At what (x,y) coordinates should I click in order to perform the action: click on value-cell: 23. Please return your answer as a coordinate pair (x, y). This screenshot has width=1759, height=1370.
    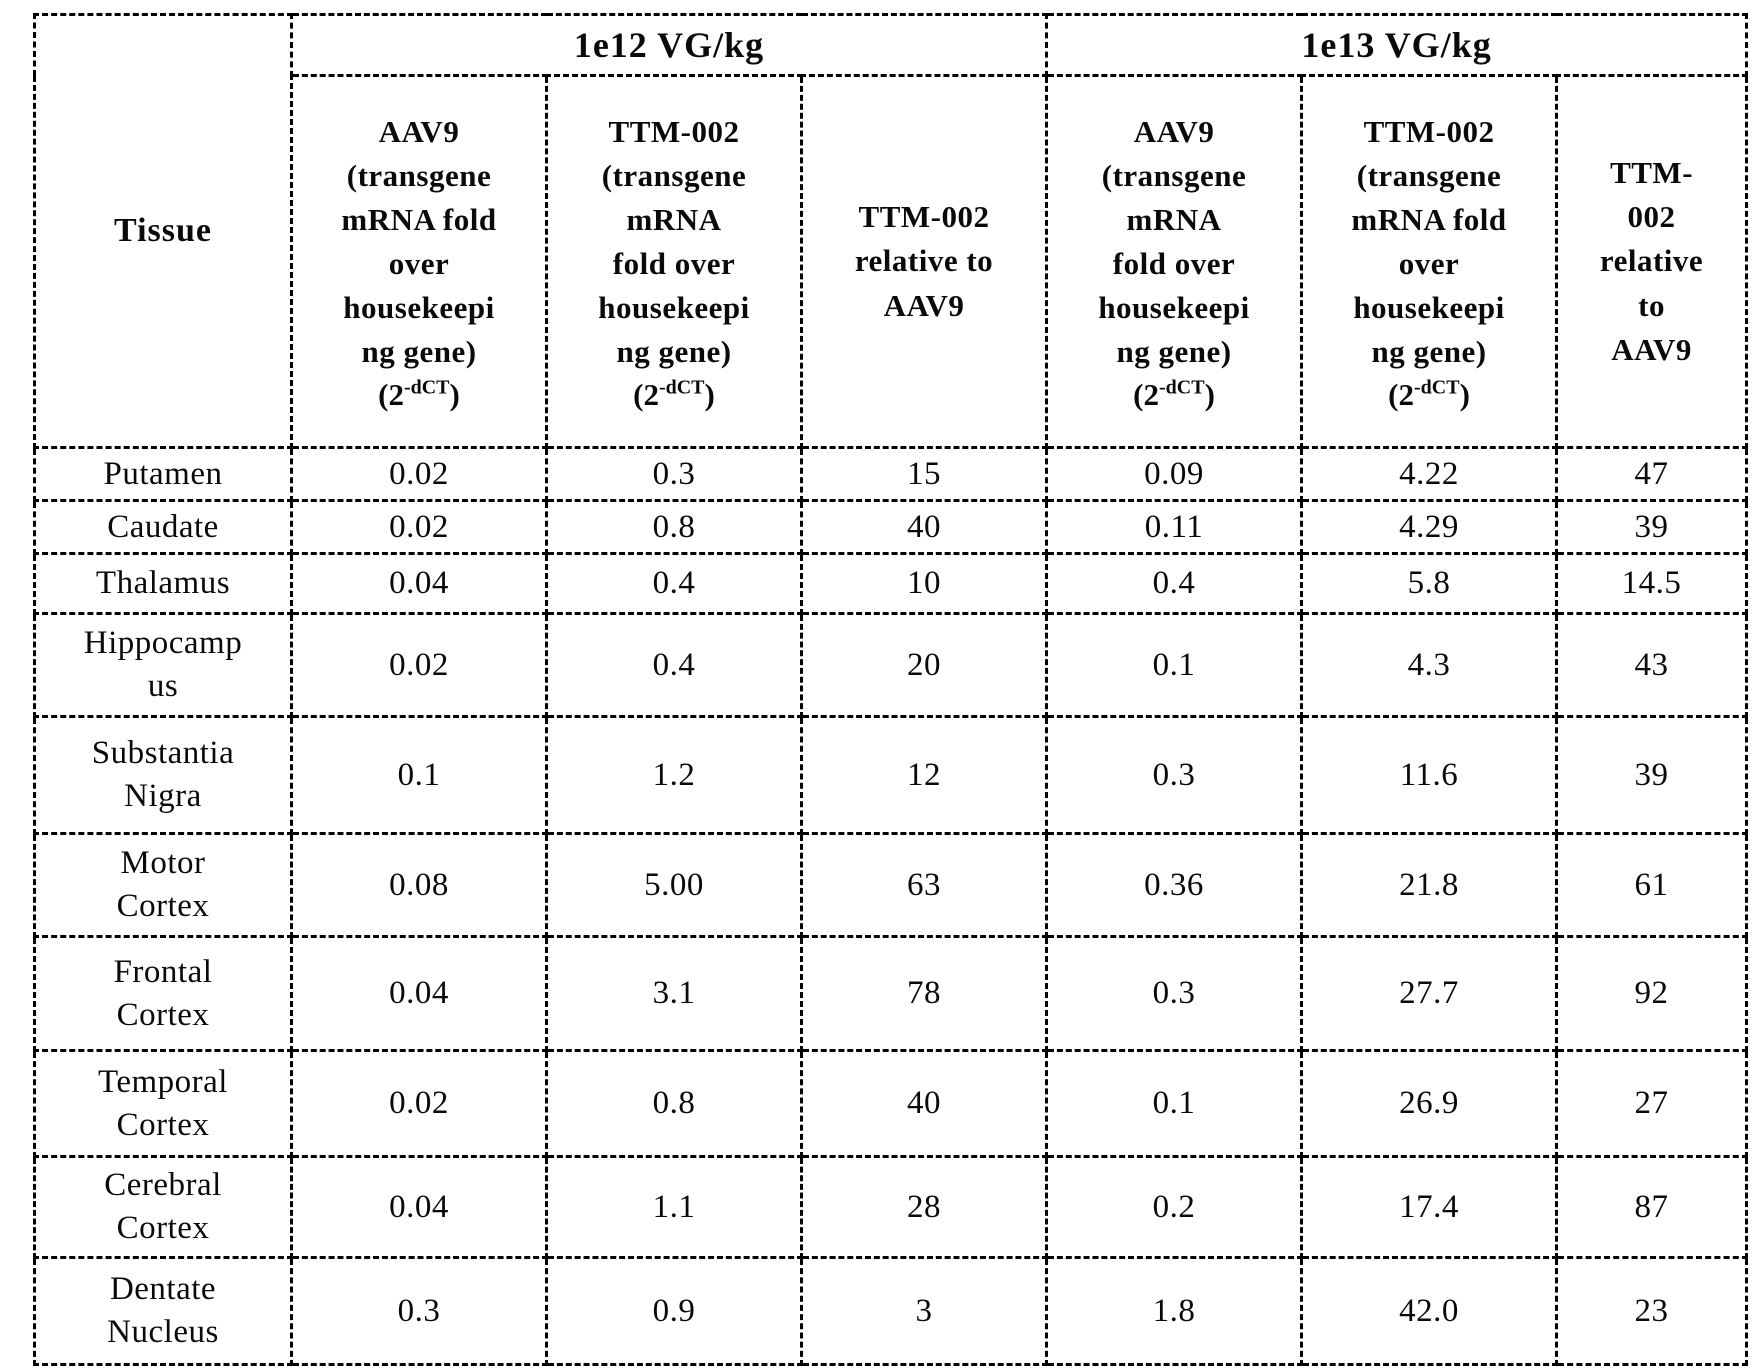
    Looking at the image, I should click on (1652, 1311).